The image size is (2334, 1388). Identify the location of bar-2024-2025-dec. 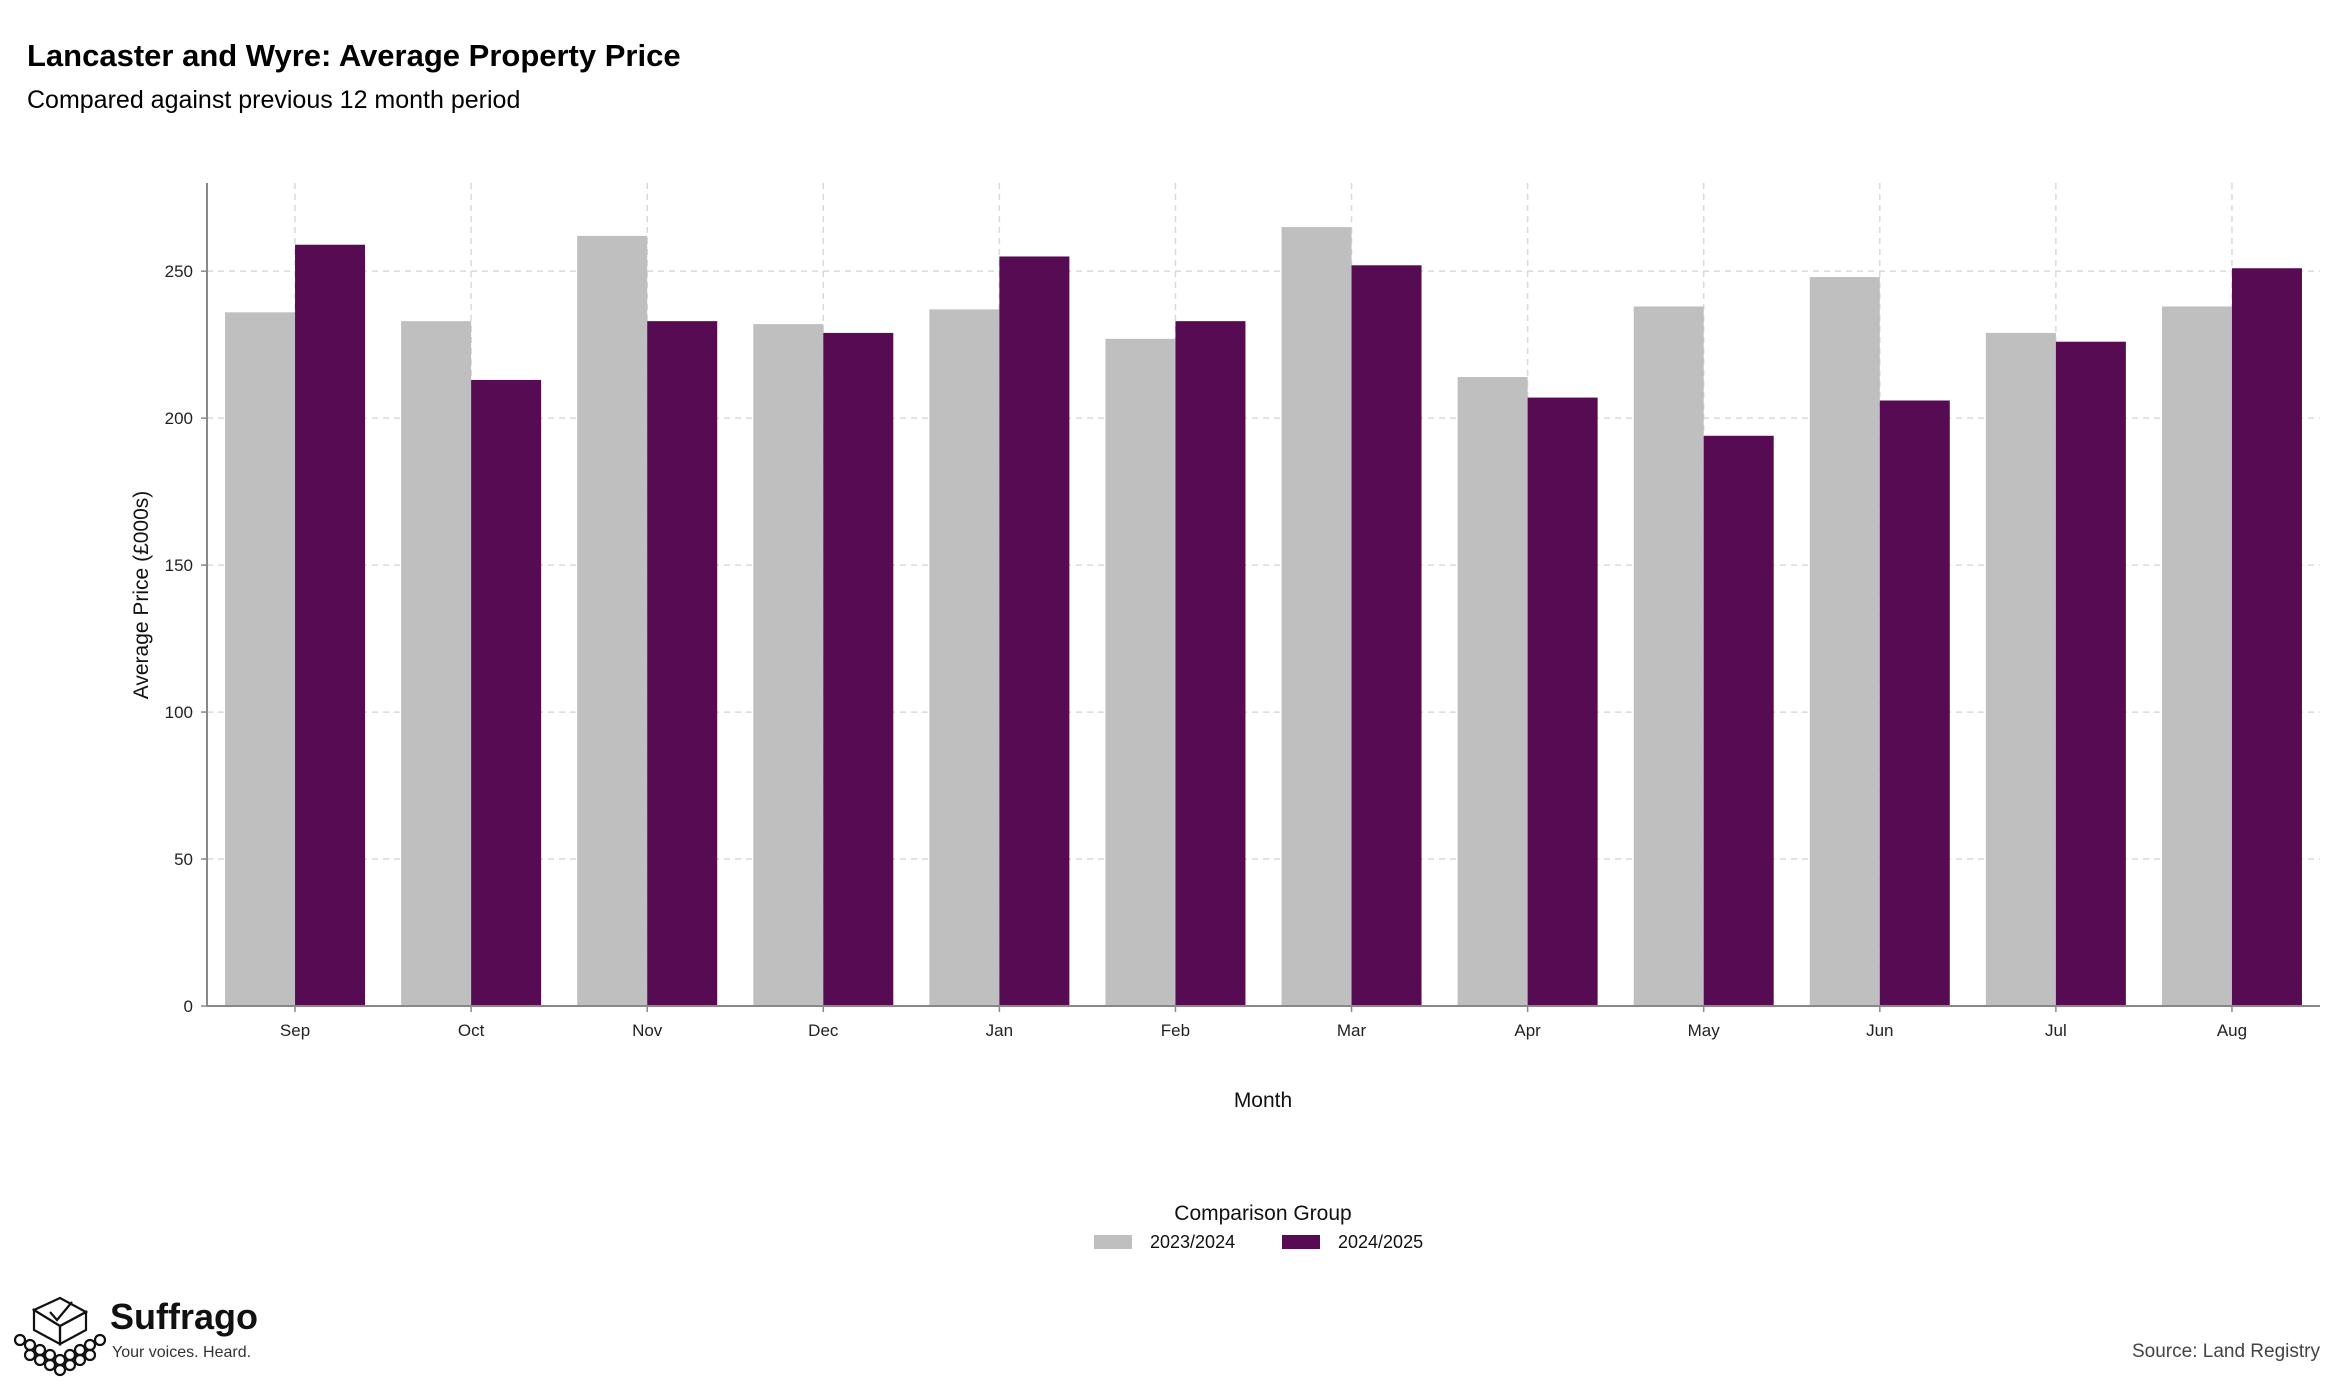
(858, 669).